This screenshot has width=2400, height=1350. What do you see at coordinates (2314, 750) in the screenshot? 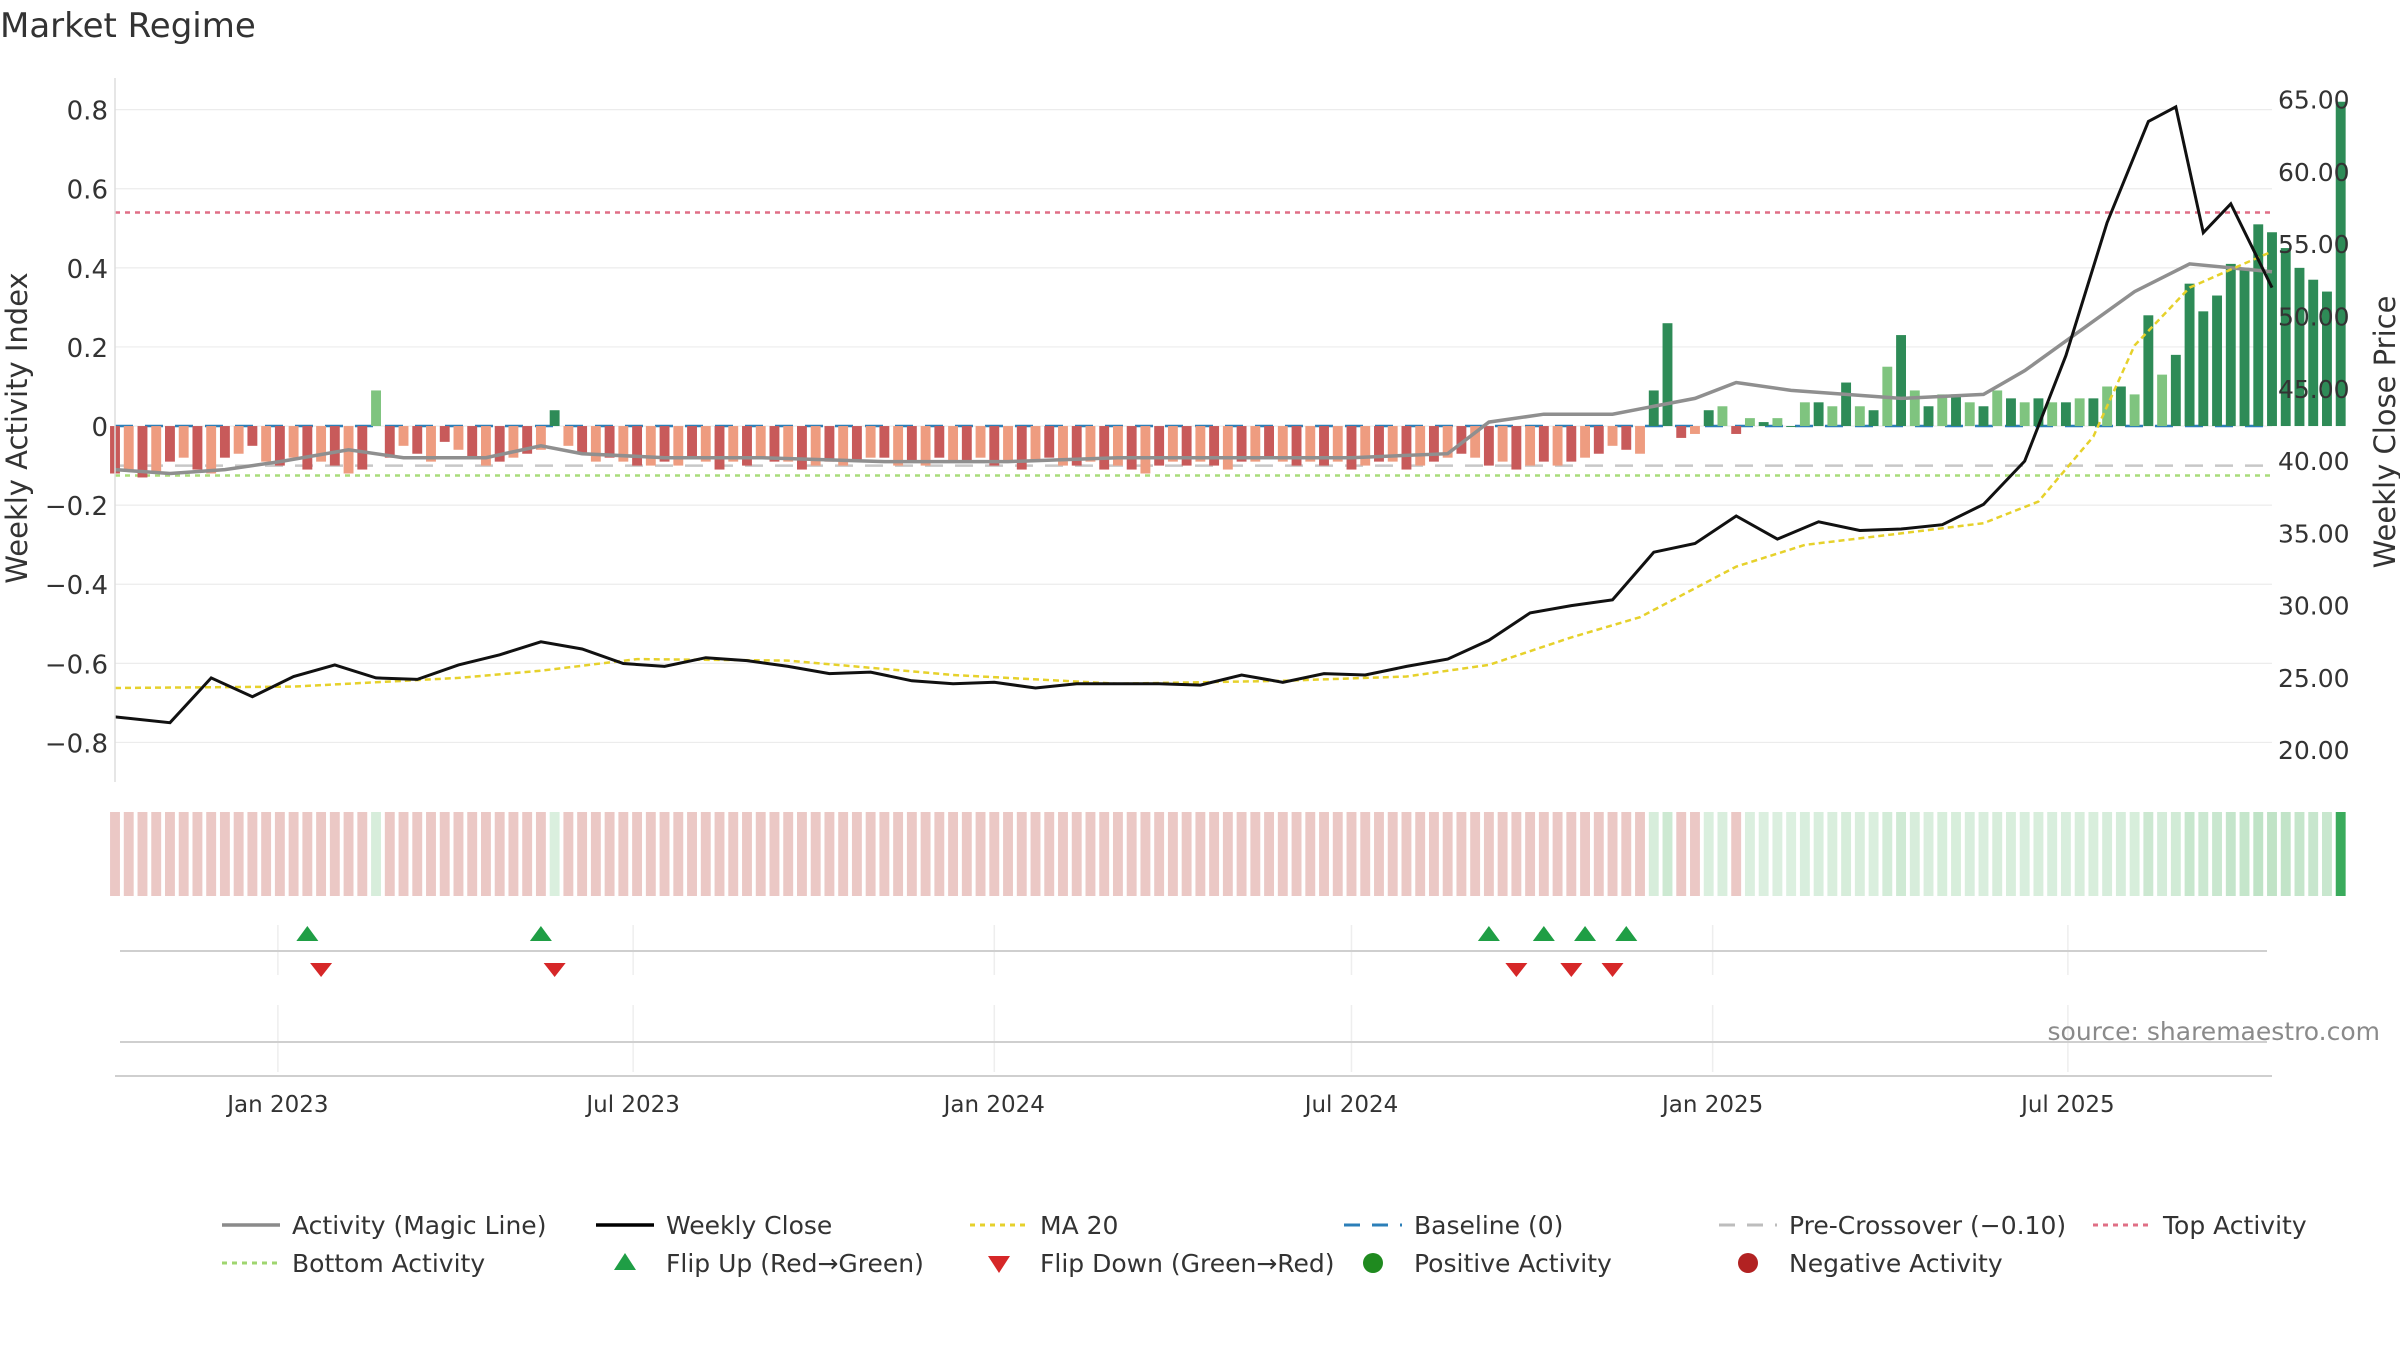
I see `y-right-tick-label: 20.00` at bounding box center [2314, 750].